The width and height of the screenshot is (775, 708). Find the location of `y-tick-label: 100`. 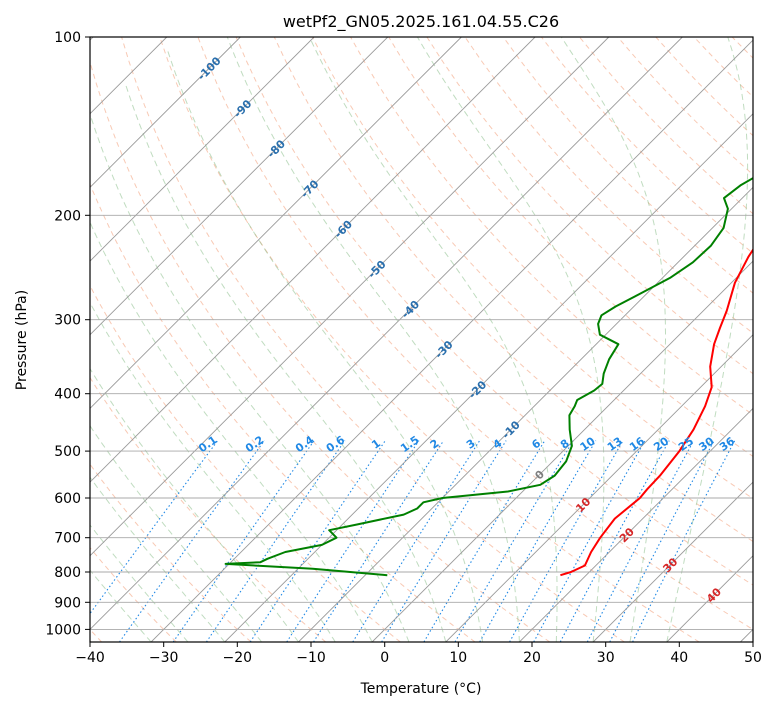

y-tick-label: 100 is located at coordinates (67, 38).